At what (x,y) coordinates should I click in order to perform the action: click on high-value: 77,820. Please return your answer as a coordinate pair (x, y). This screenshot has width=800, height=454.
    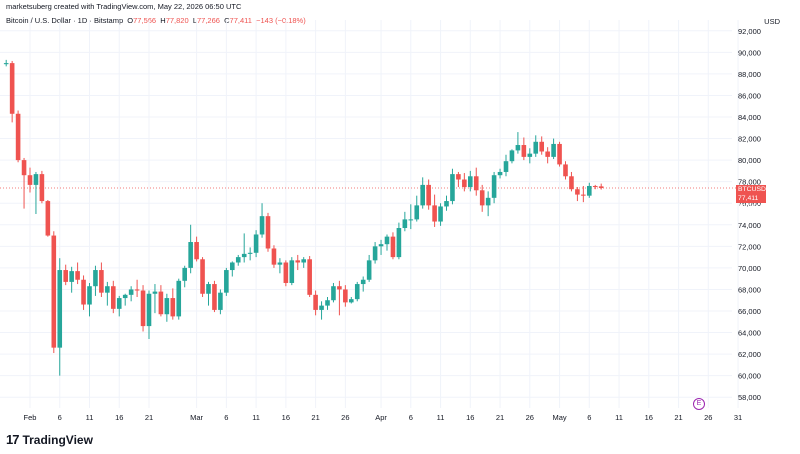
    Looking at the image, I should click on (177, 20).